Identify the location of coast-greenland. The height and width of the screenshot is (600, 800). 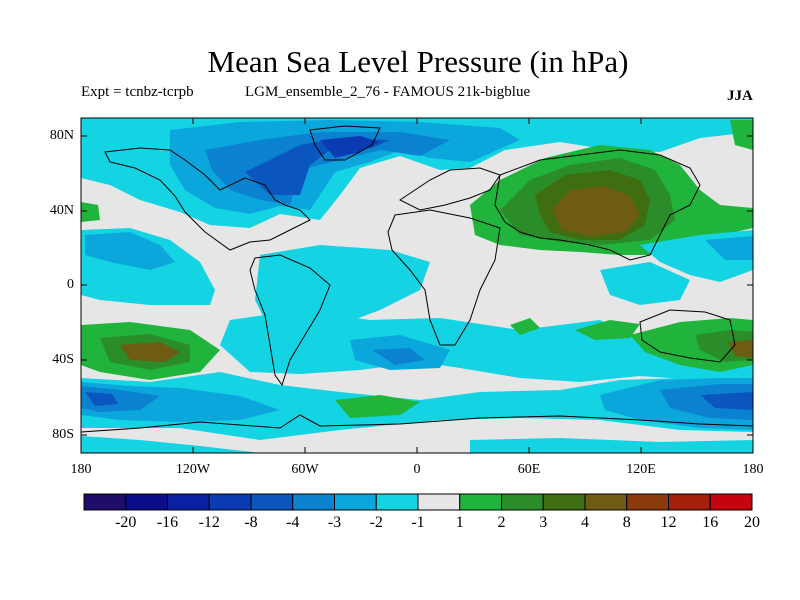
(345, 143).